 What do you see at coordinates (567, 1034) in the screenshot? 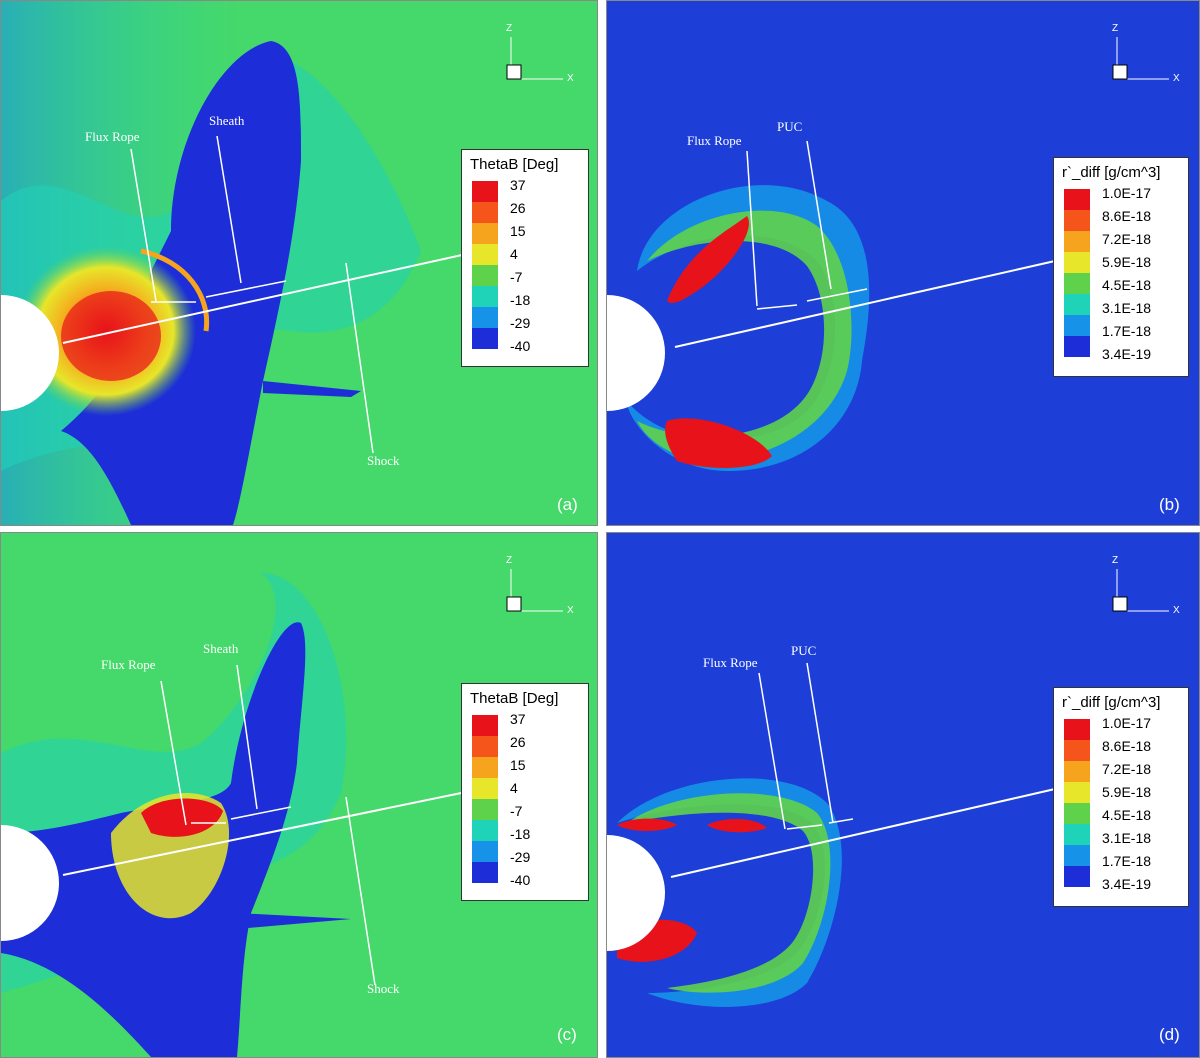
I see `panel-label: (c)` at bounding box center [567, 1034].